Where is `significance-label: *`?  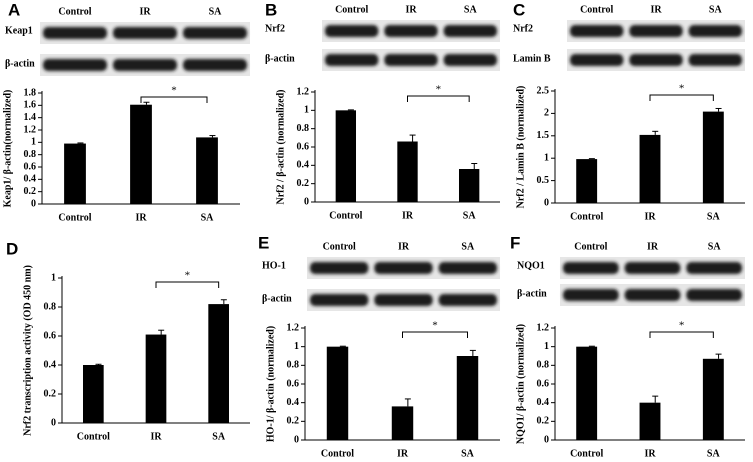 significance-label: * is located at coordinates (435, 326).